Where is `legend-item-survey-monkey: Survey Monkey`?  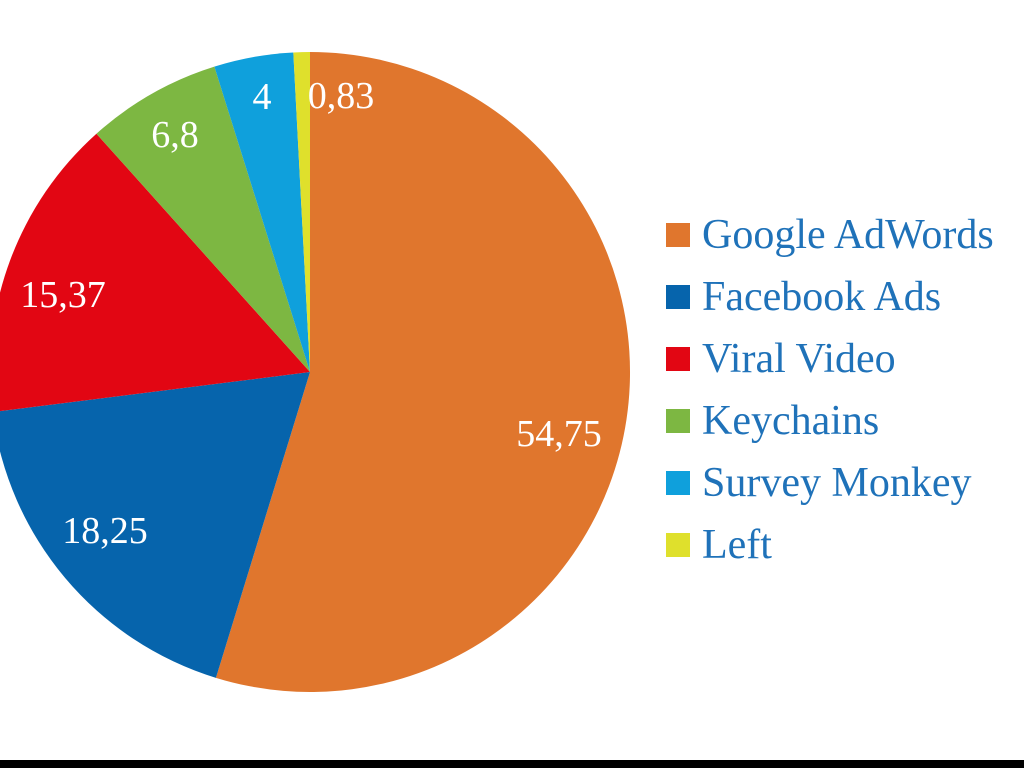 legend-item-survey-monkey: Survey Monkey is located at coordinates (830, 483).